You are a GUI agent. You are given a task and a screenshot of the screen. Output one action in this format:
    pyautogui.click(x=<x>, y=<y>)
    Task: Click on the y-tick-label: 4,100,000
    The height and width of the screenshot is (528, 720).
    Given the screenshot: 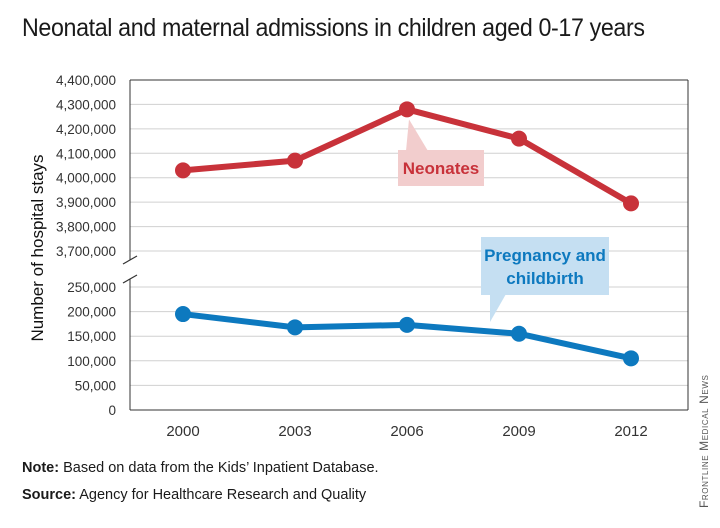 What is the action you would take?
    pyautogui.click(x=86, y=153)
    